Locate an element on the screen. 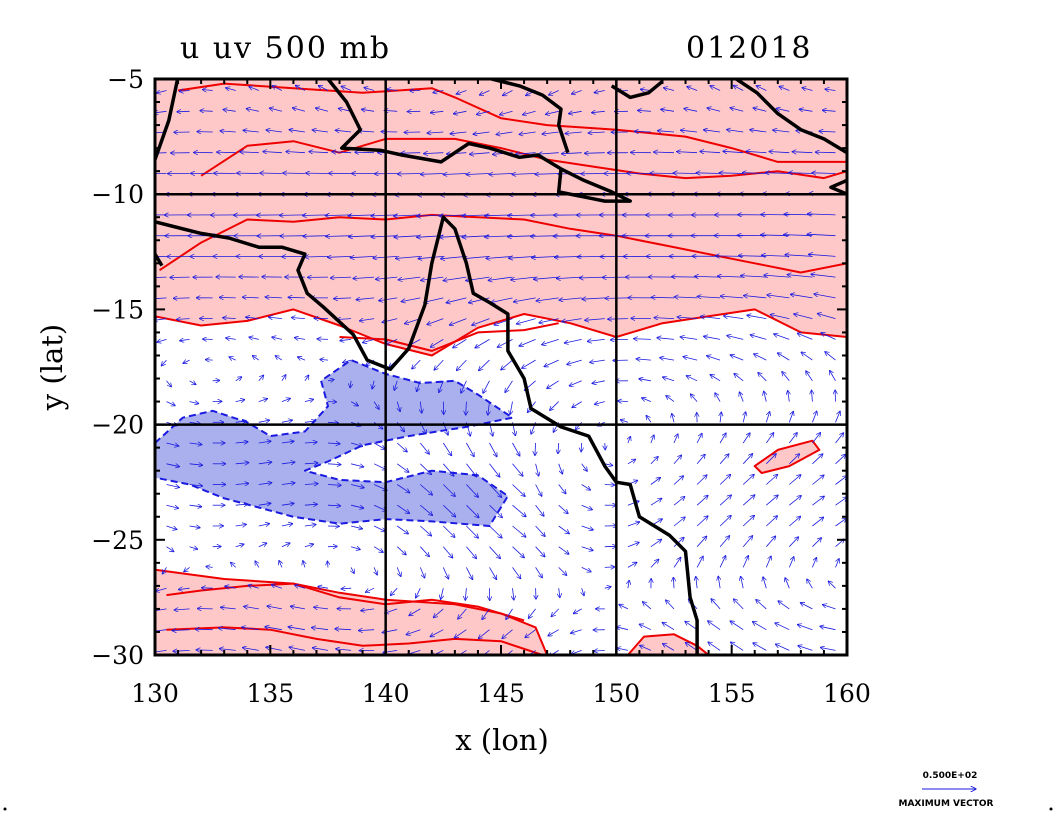  positive-region is located at coordinates (787, 456).